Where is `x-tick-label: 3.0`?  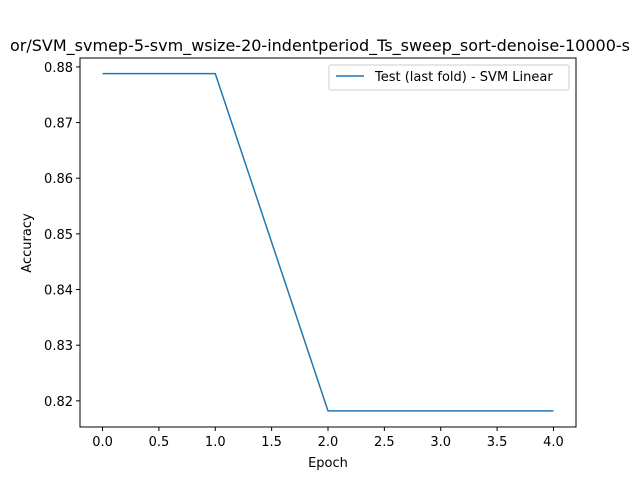 x-tick-label: 3.0 is located at coordinates (440, 442).